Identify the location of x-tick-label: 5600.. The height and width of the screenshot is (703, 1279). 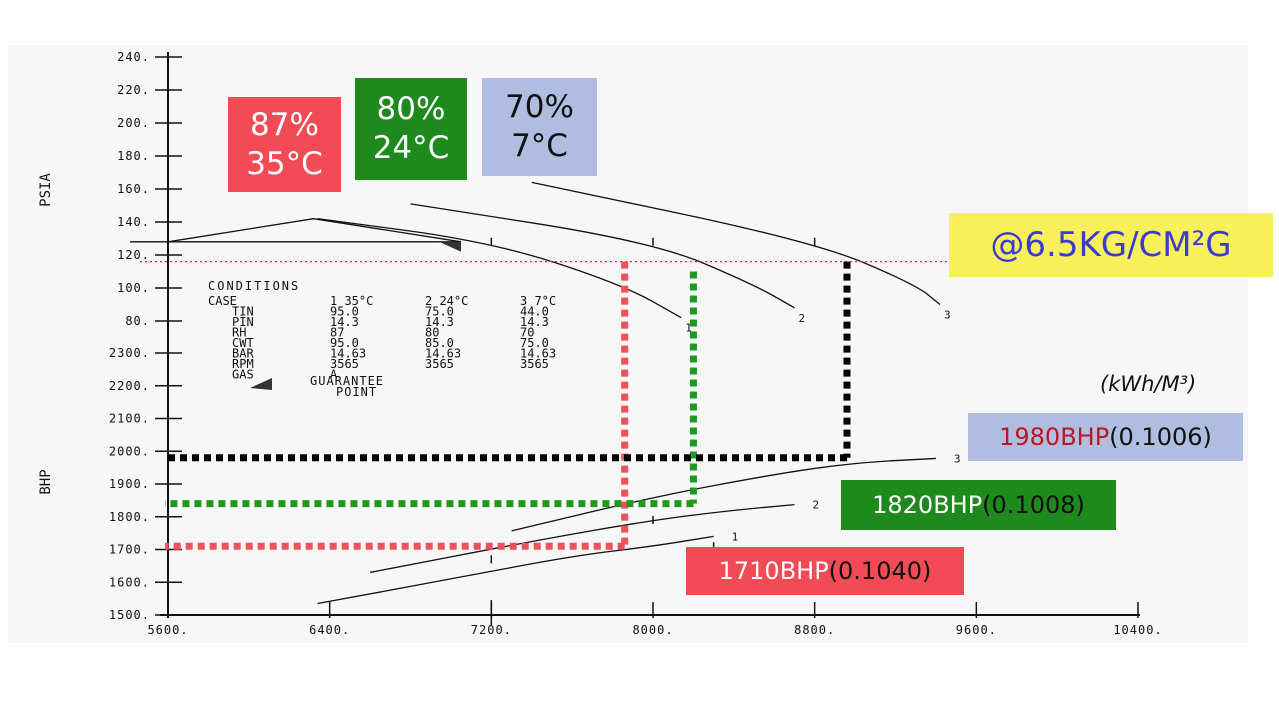
(167, 630).